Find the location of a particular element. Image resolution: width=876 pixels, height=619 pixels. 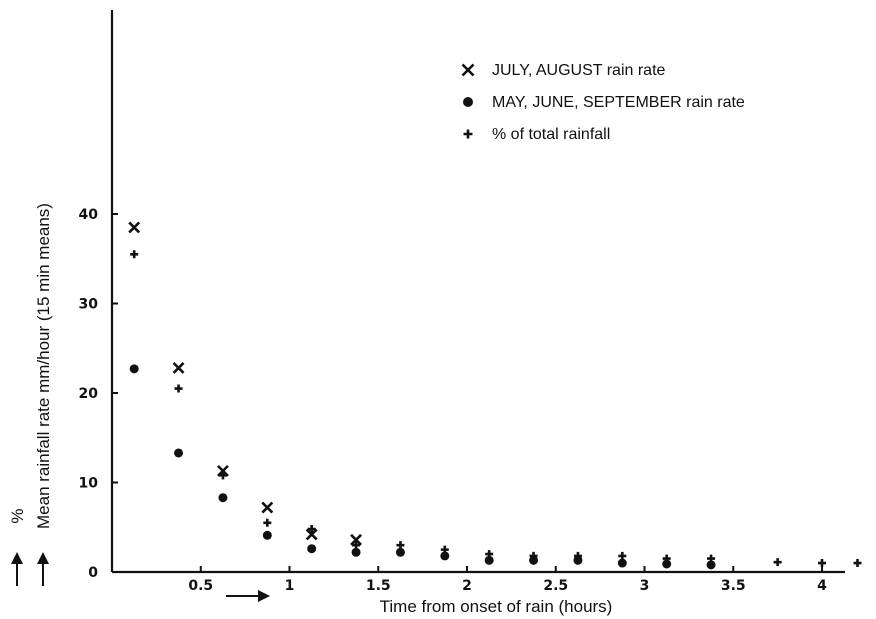

legend-label-series-1: MAY, JUNE, SEPTEMBER rain rate is located at coordinates (618, 102).